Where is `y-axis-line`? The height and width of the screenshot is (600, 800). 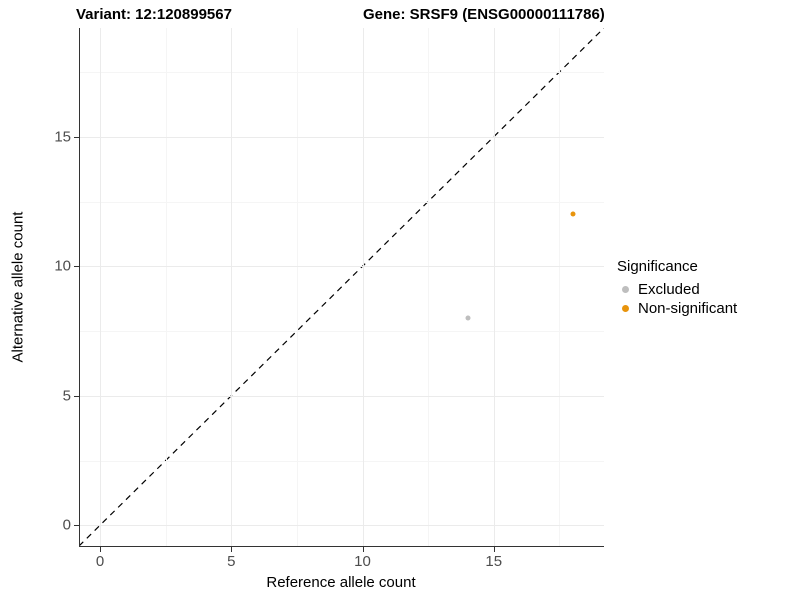 y-axis-line is located at coordinates (79, 287).